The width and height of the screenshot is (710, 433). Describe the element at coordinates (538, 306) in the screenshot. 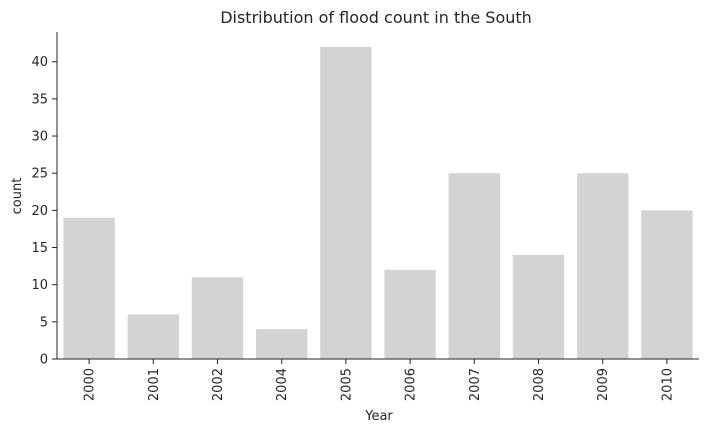

I see `bar-2008` at that location.